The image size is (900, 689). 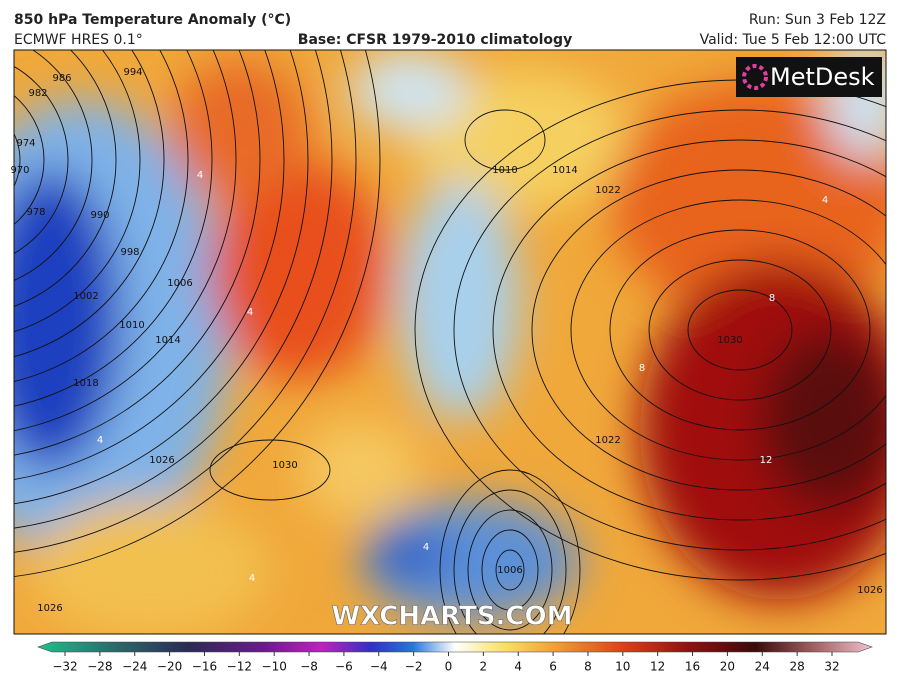 What do you see at coordinates (274, 667) in the screenshot?
I see `colorbar-tick-label: −10` at bounding box center [274, 667].